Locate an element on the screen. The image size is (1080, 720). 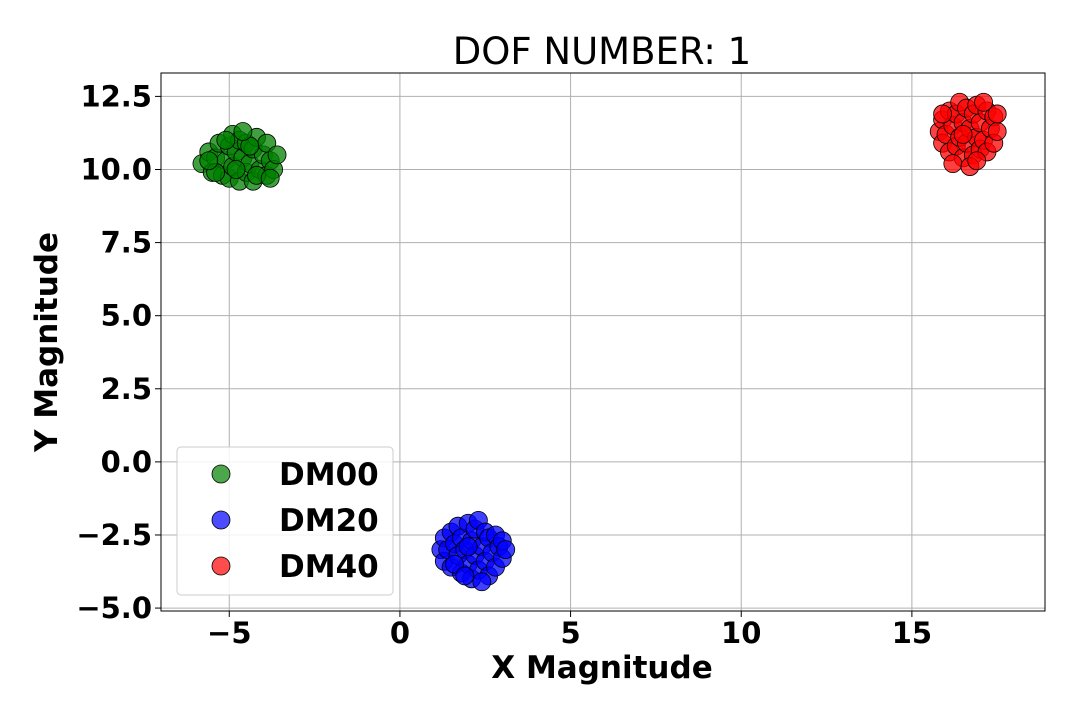
y-tick-label: 0.0 is located at coordinates (126, 462).